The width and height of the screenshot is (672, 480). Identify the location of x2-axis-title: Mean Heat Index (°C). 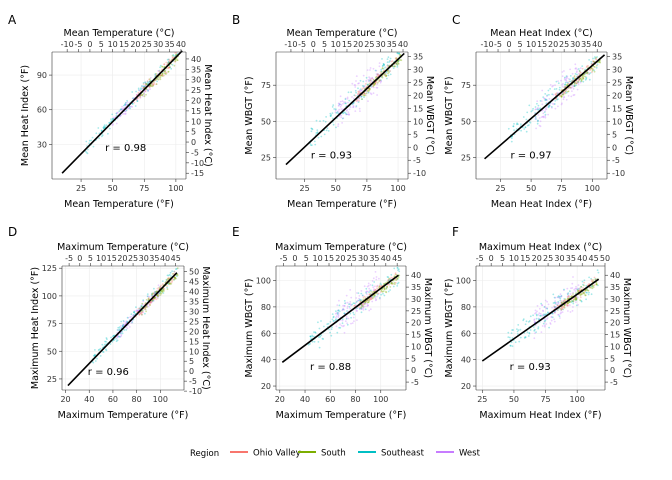
(541, 33).